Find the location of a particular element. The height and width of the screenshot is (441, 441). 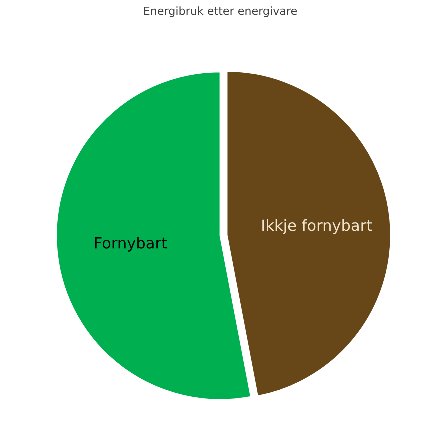

chart-title: Energibruk etter energivare is located at coordinates (221, 12).